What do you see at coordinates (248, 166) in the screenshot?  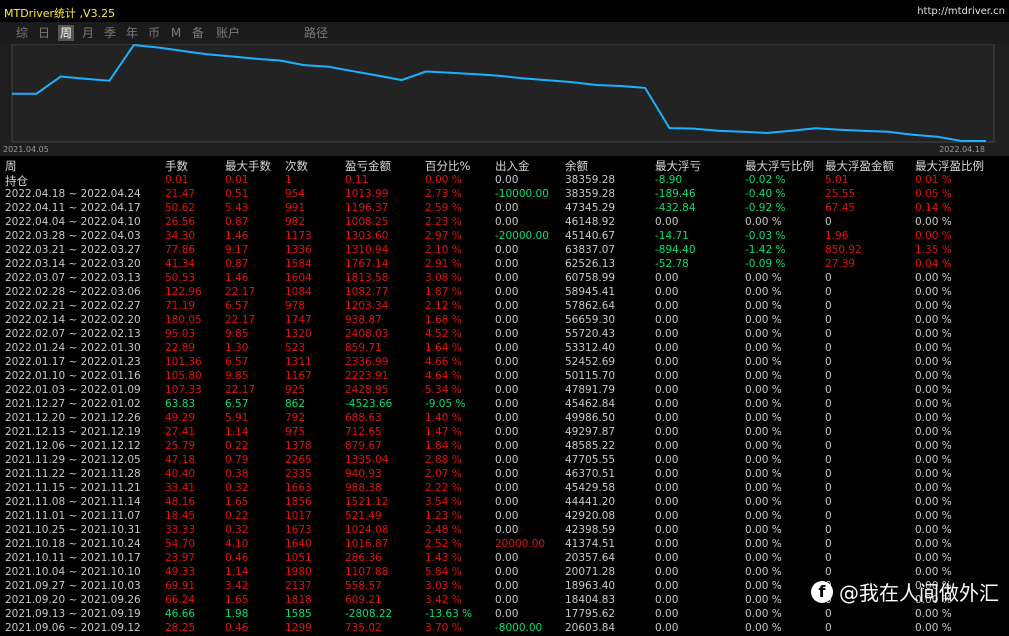 I see `column-header: 最大手数` at bounding box center [248, 166].